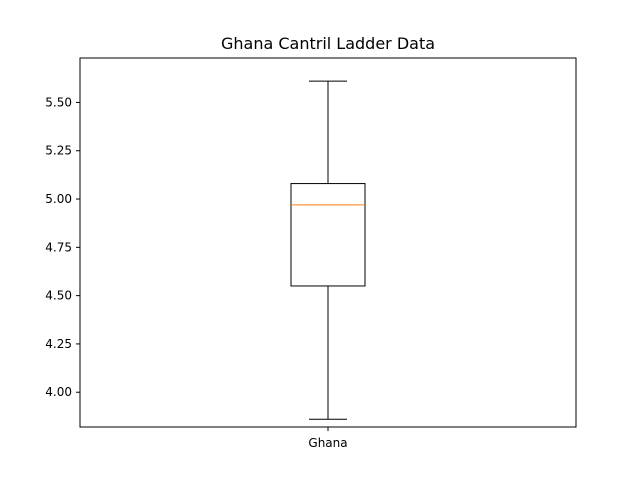  I want to click on y-tick-label: 4.00, so click(58, 392).